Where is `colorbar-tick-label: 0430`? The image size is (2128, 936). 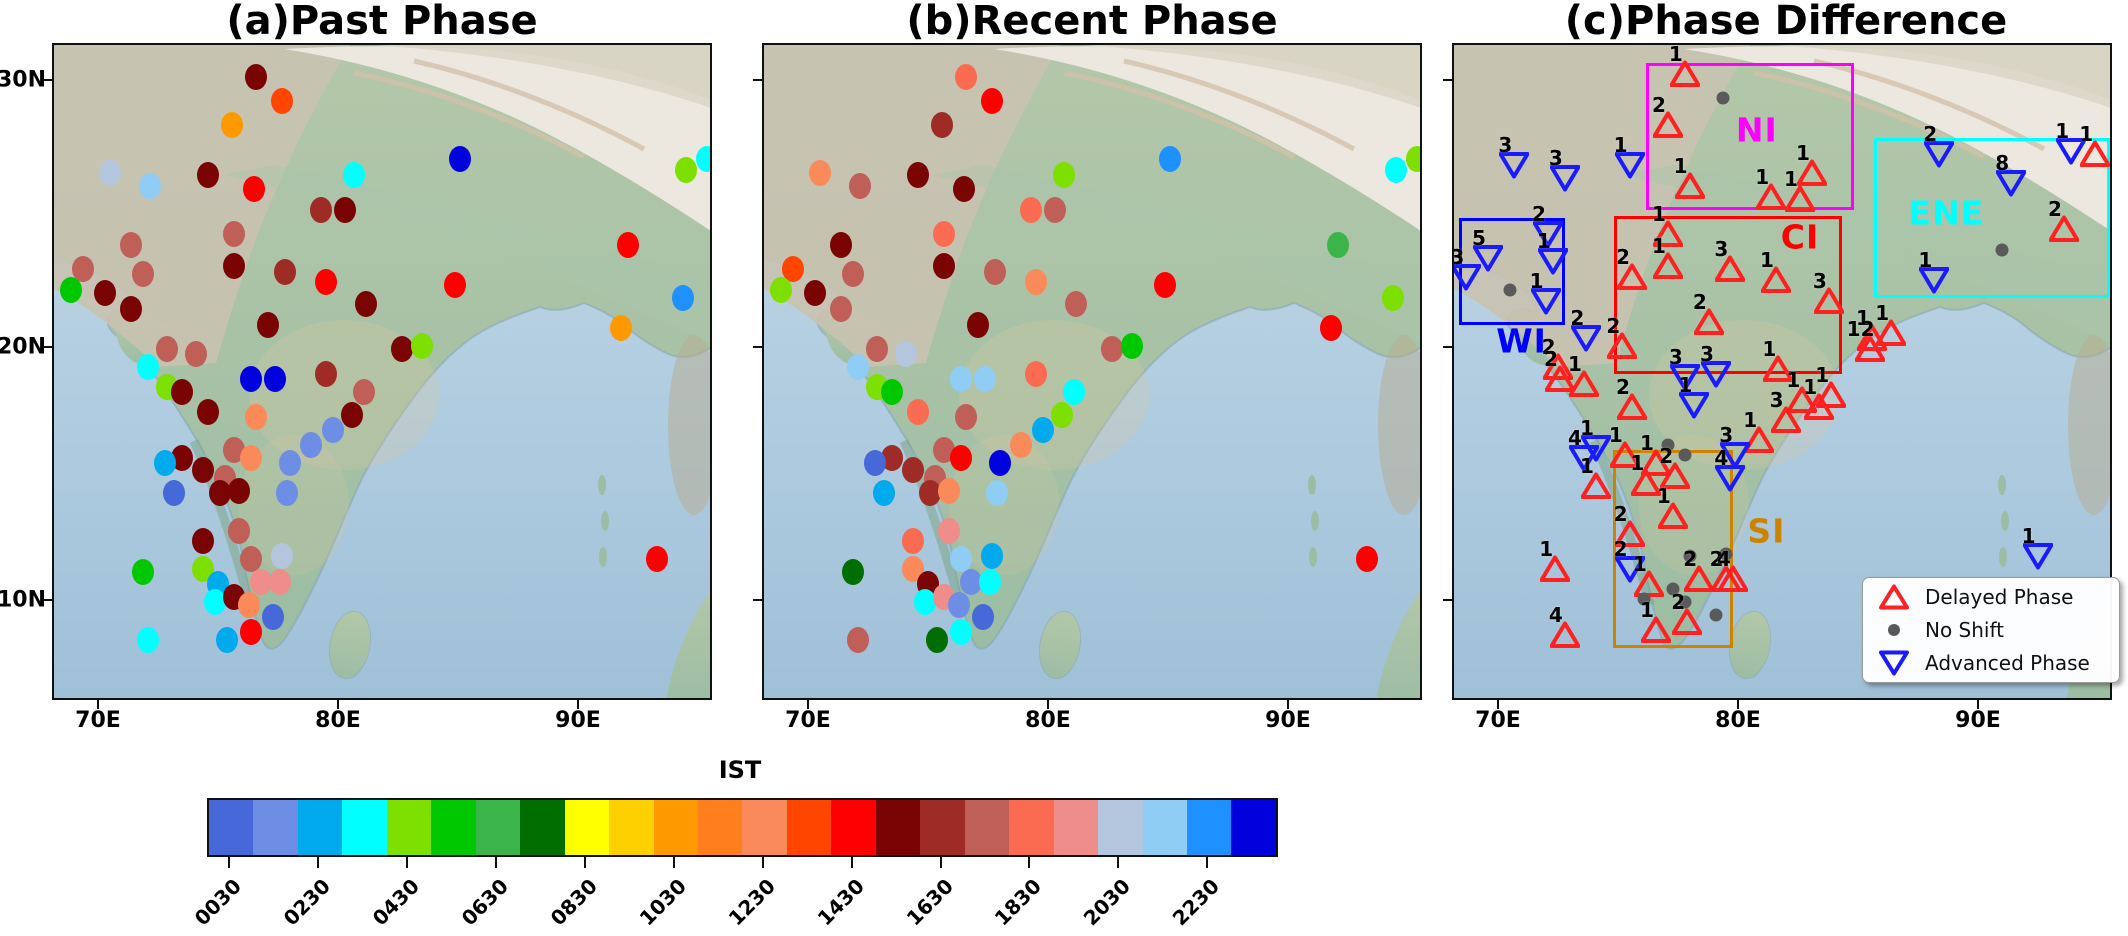
colorbar-tick-label: 0430 is located at coordinates (396, 902).